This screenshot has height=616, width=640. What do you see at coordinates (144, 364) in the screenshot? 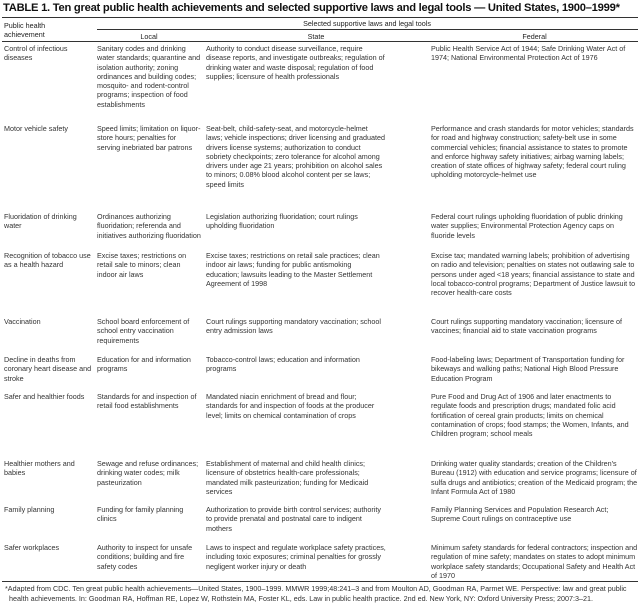
I see `cell-local: Education for and information programs` at bounding box center [144, 364].